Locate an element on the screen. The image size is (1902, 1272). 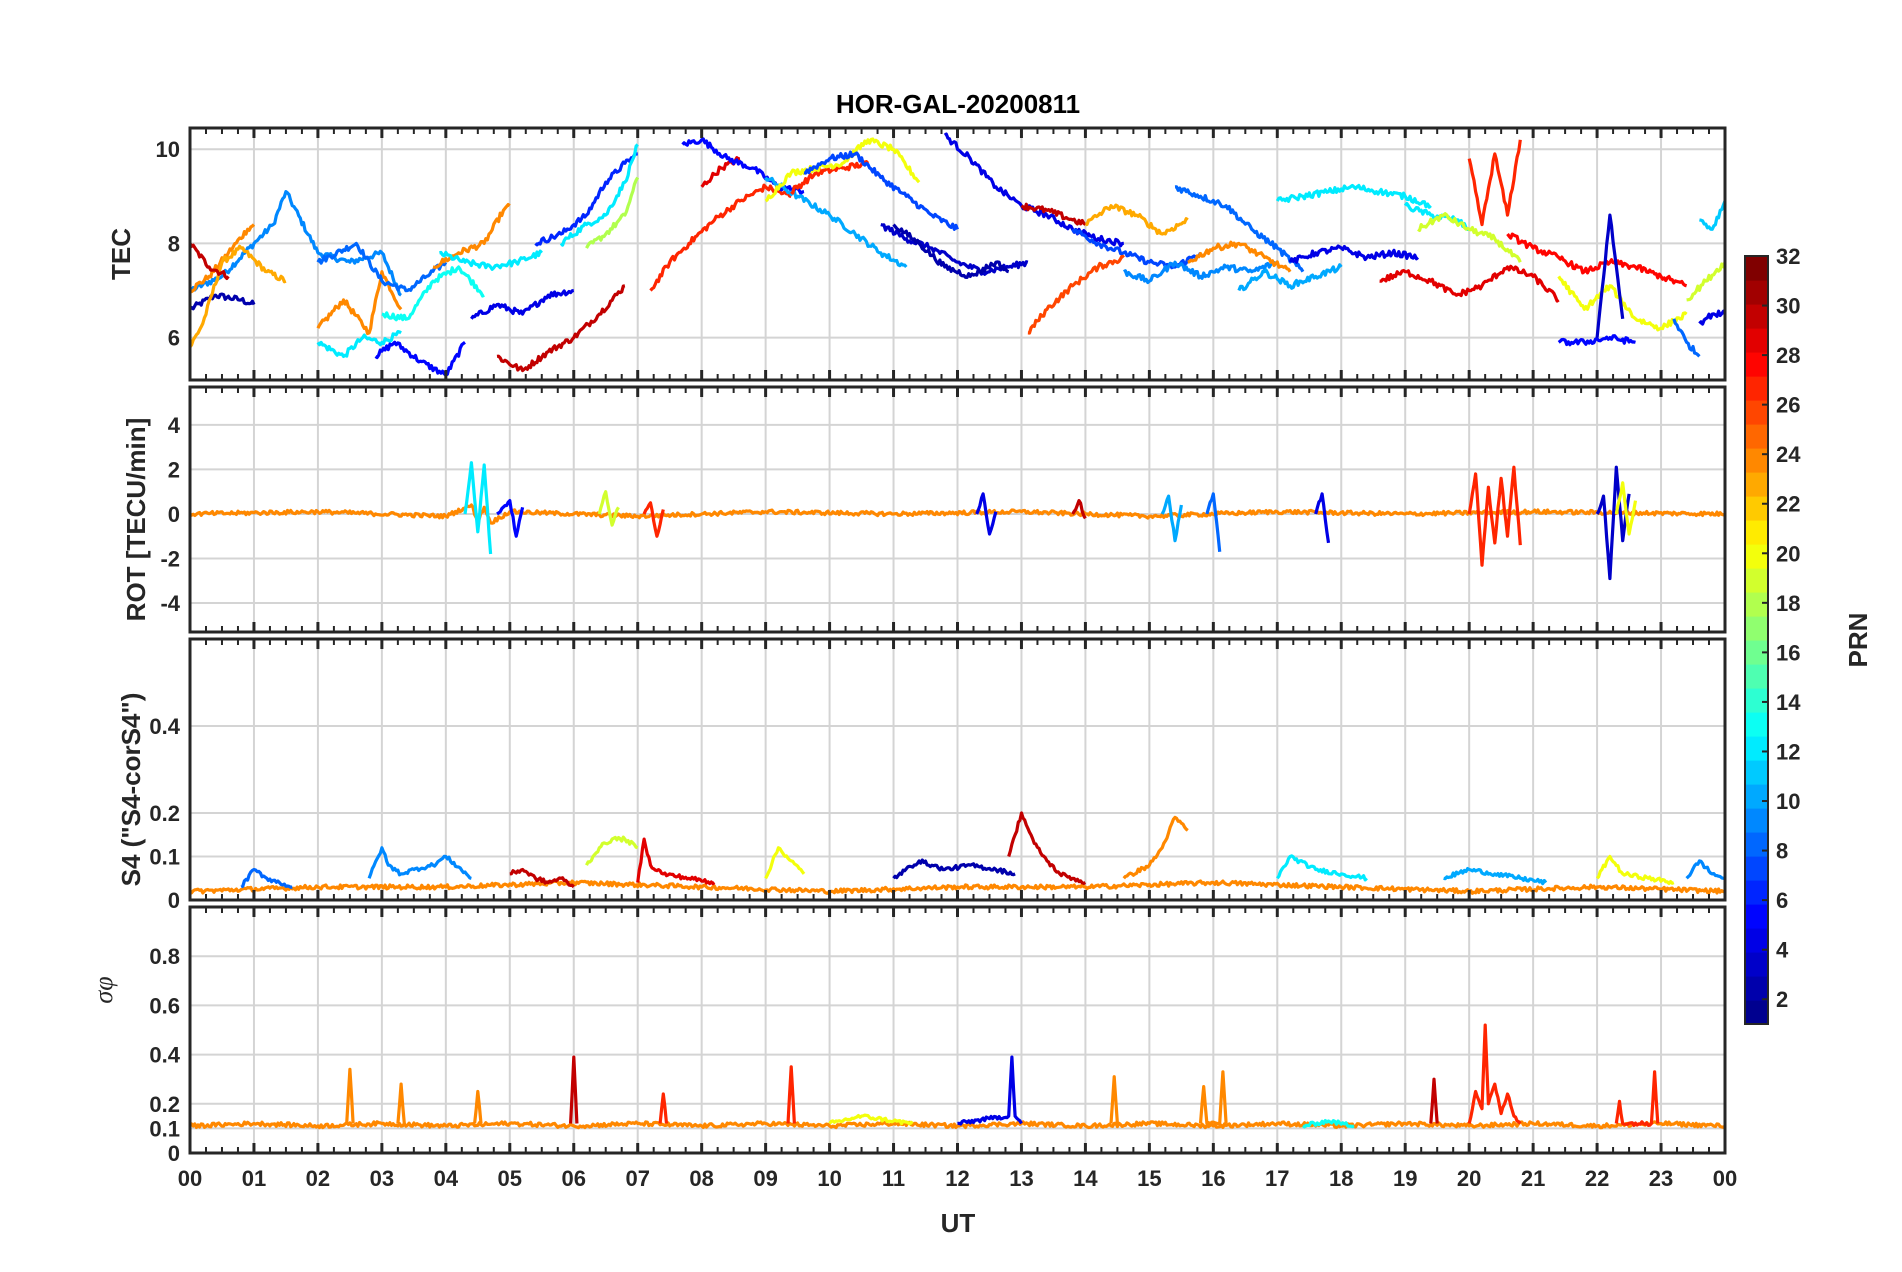
x-tick-label: 22 is located at coordinates (1597, 1178).